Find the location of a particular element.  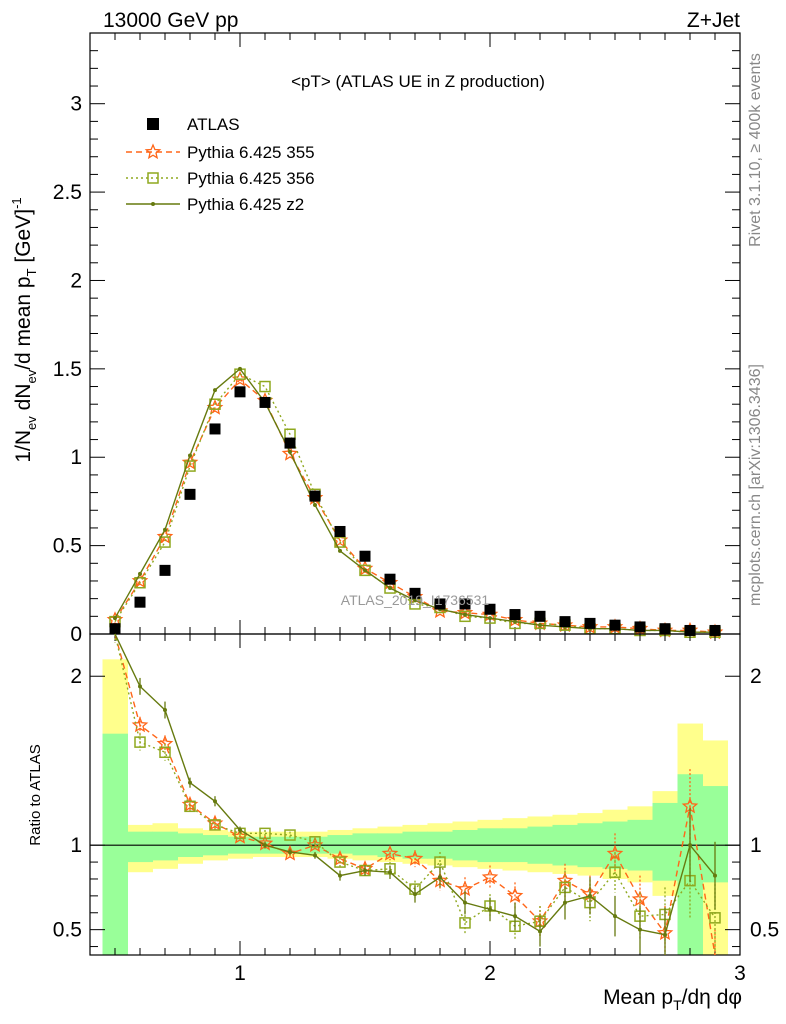

main-y-label-sup: -1 is located at coordinates (16, 203).